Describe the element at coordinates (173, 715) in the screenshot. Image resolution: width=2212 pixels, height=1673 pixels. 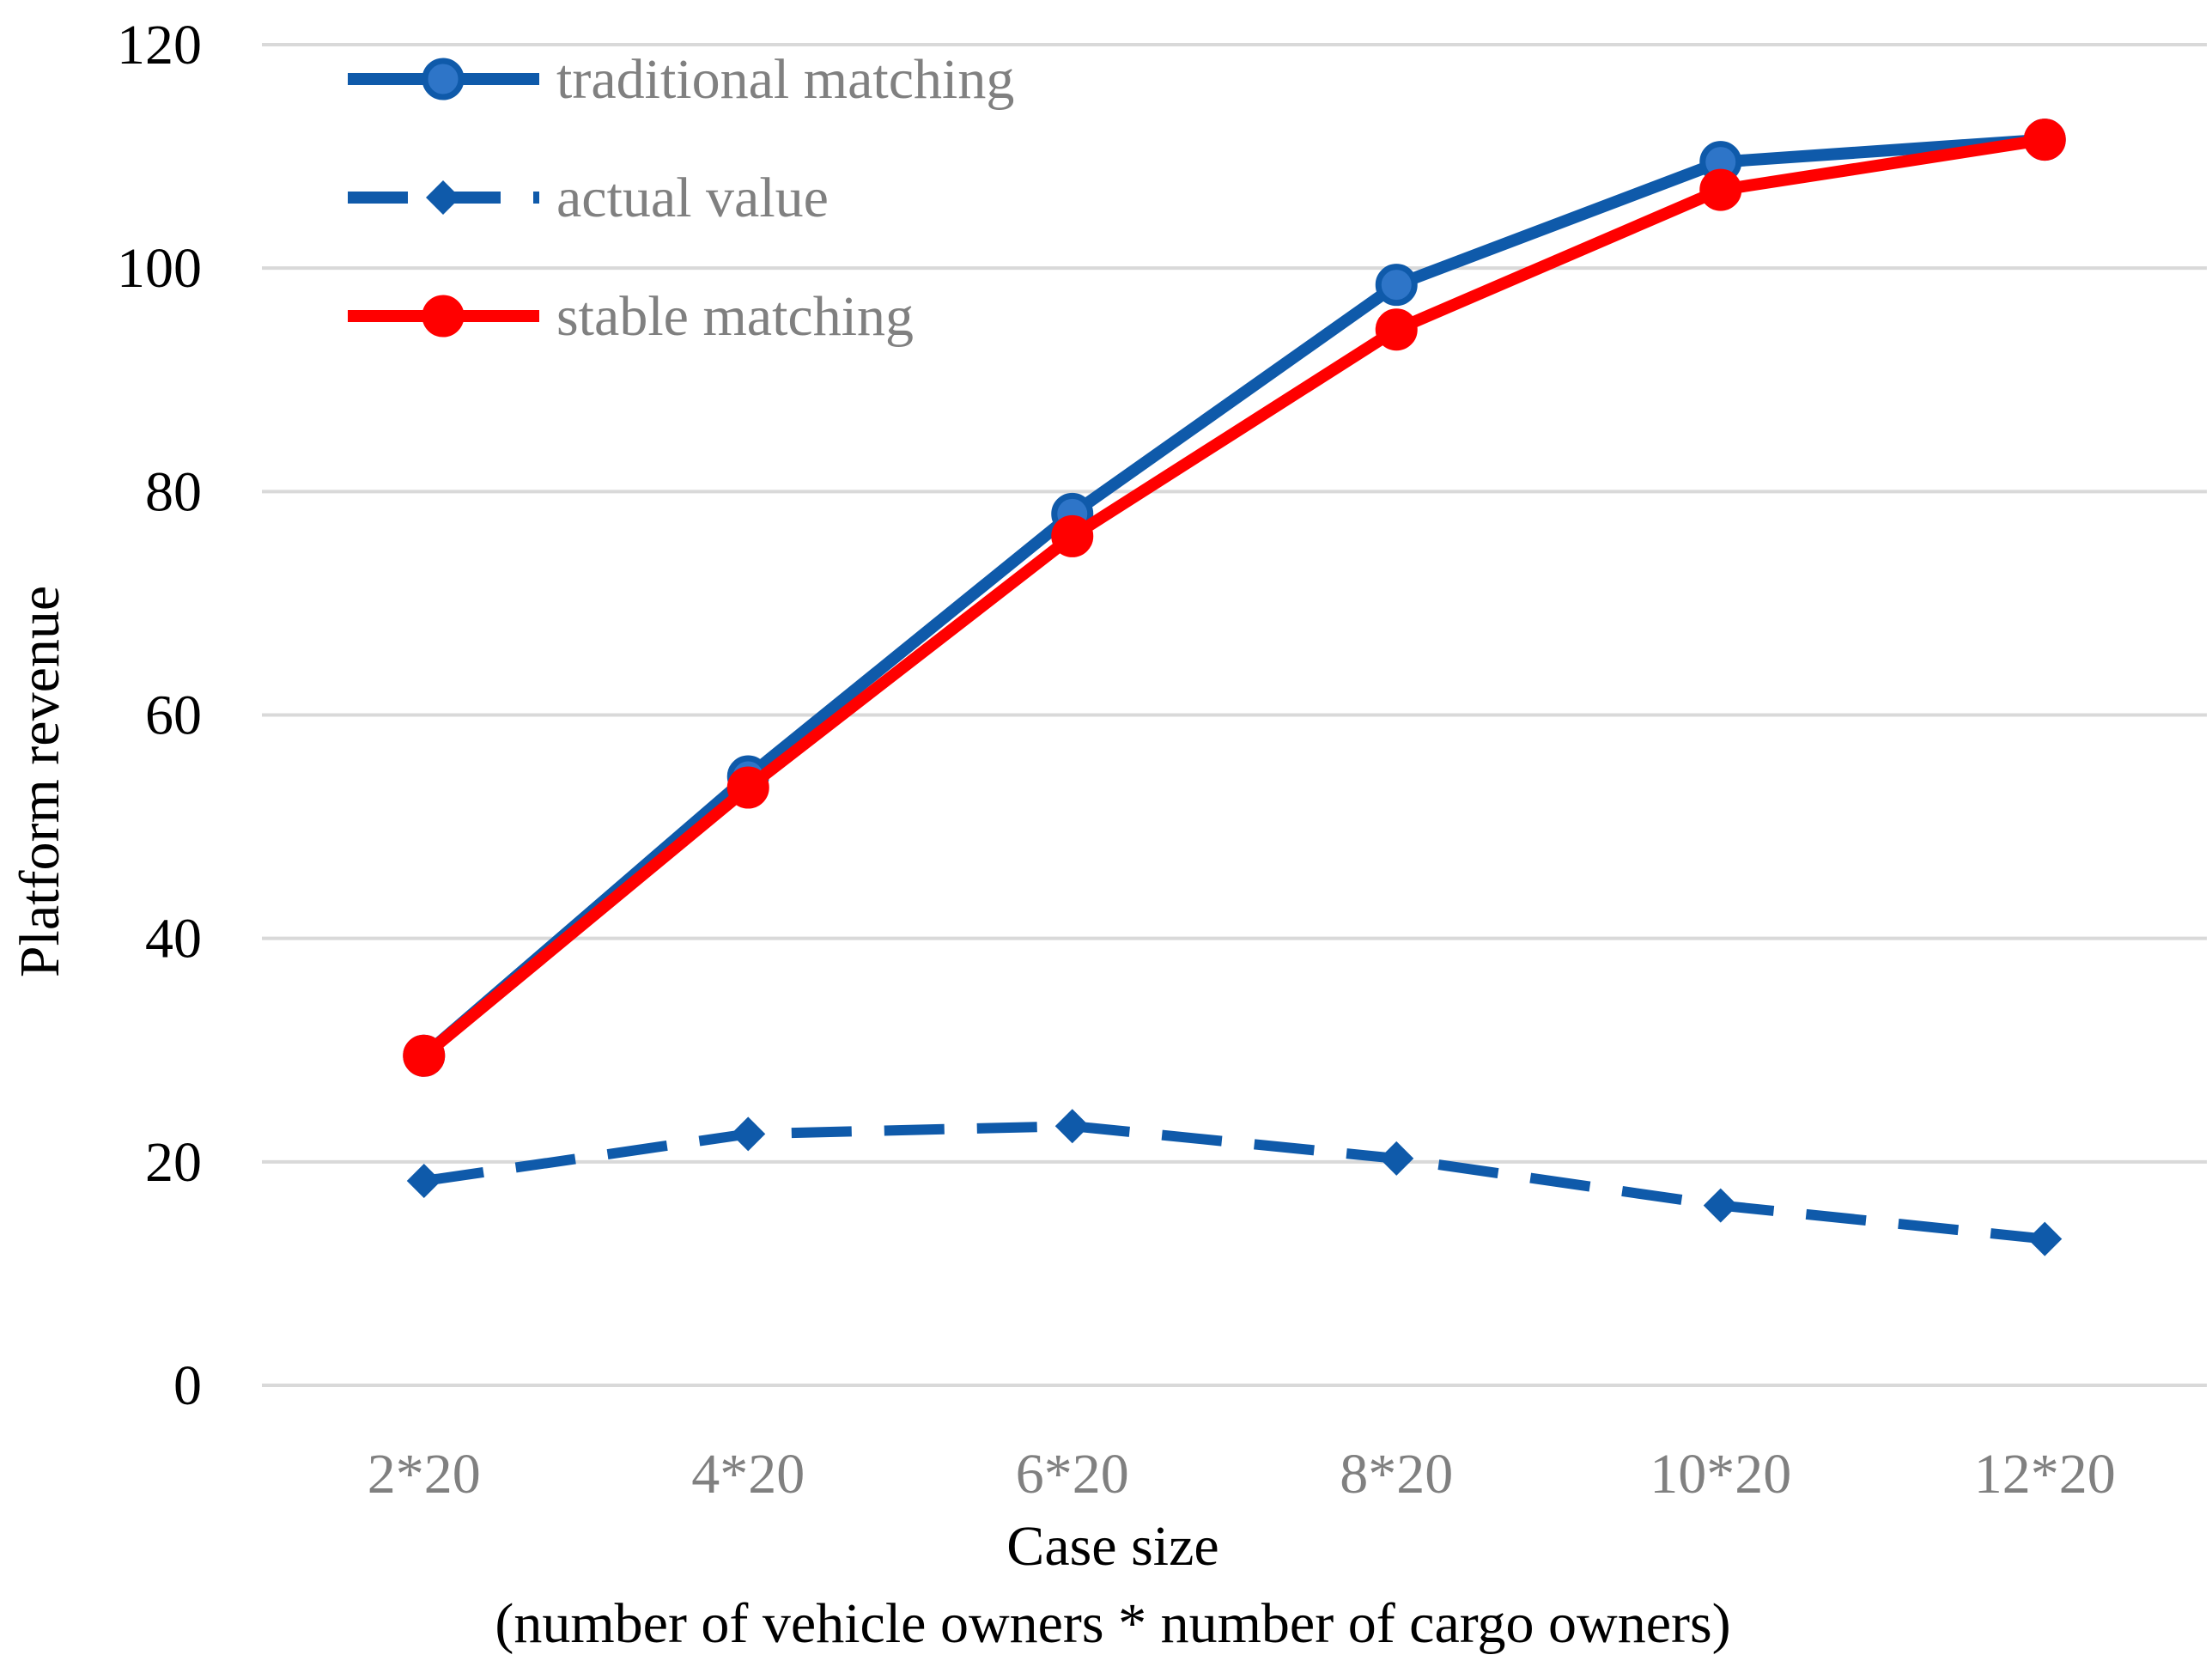
I see `y-tick-label: 60` at that location.